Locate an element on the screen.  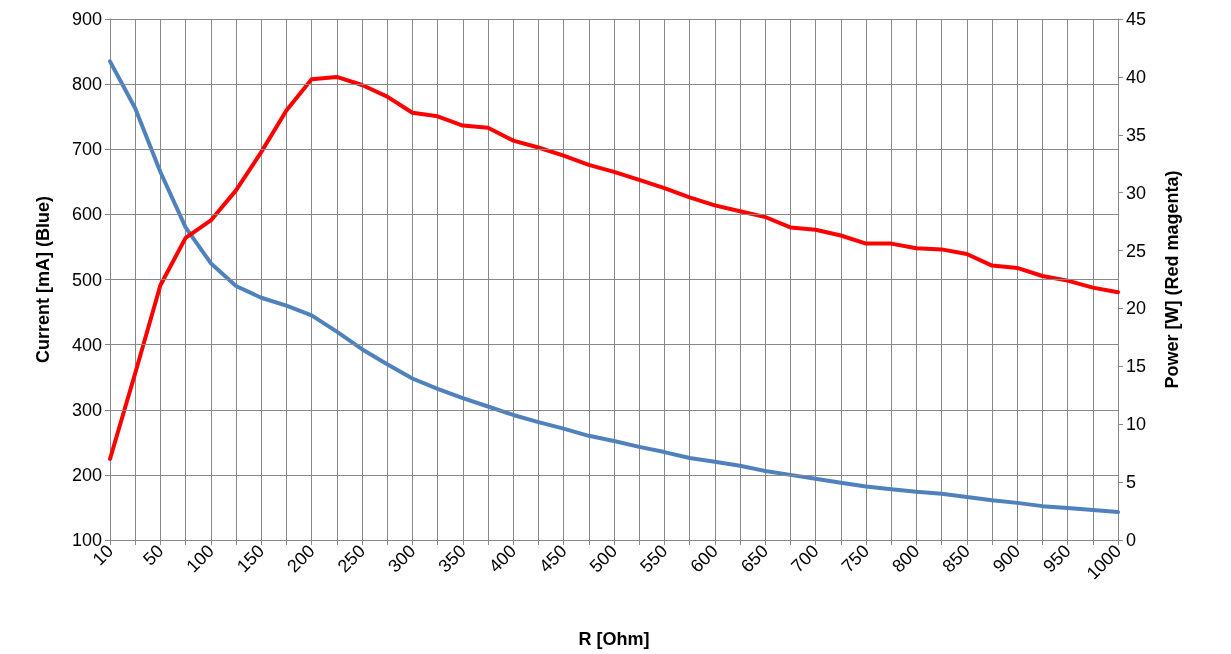
y-tick-label: 200 is located at coordinates (86, 474).